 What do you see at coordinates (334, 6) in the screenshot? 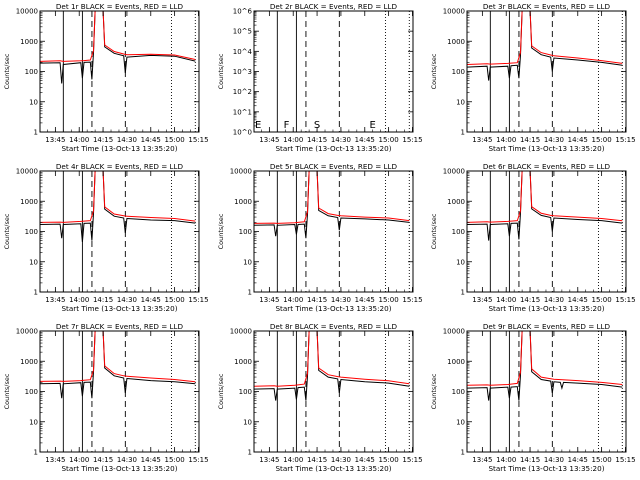
I see `panel-title: Det 2r BLACK = Events, RED = LLD` at bounding box center [334, 6].